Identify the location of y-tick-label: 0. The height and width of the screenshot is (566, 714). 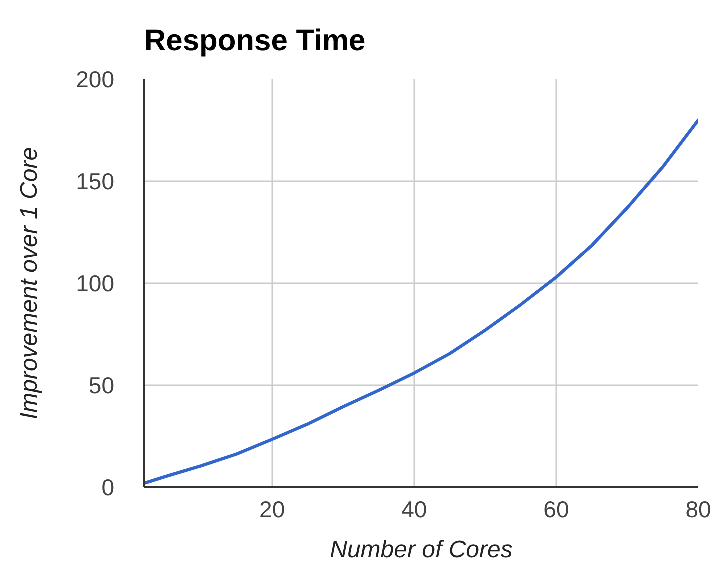
(108, 487).